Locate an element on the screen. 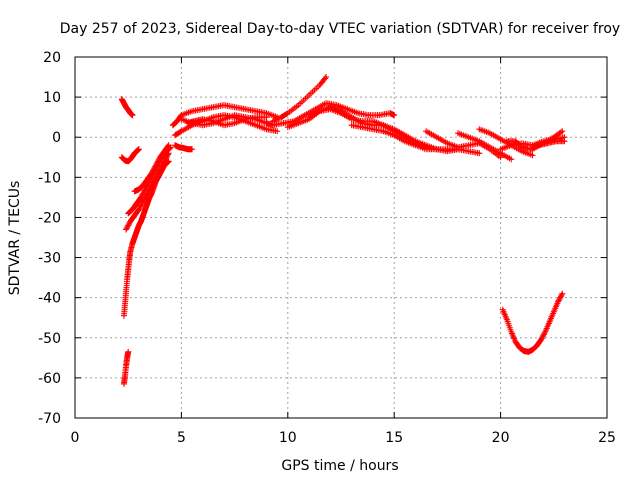 Image resolution: width=640 pixels, height=480 pixels. series-arc-rise-c is located at coordinates (151, 168).